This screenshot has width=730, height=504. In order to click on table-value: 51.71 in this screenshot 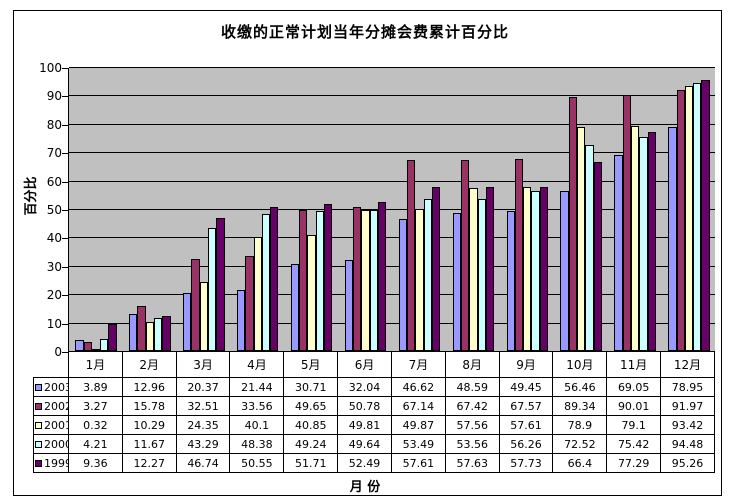, I will do `click(311, 463)`.